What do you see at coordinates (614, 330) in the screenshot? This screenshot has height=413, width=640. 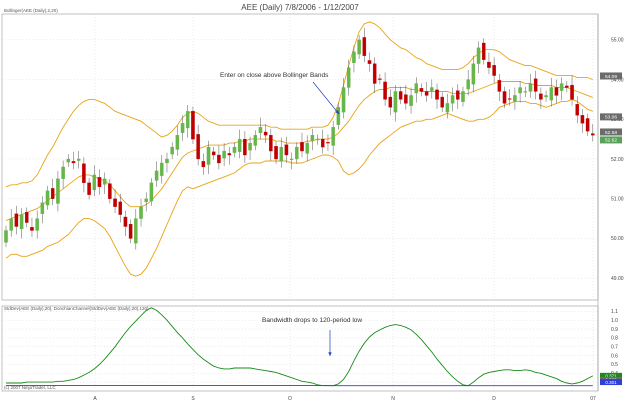 I see `lower-y-tick-label: 0.9` at bounding box center [614, 330].